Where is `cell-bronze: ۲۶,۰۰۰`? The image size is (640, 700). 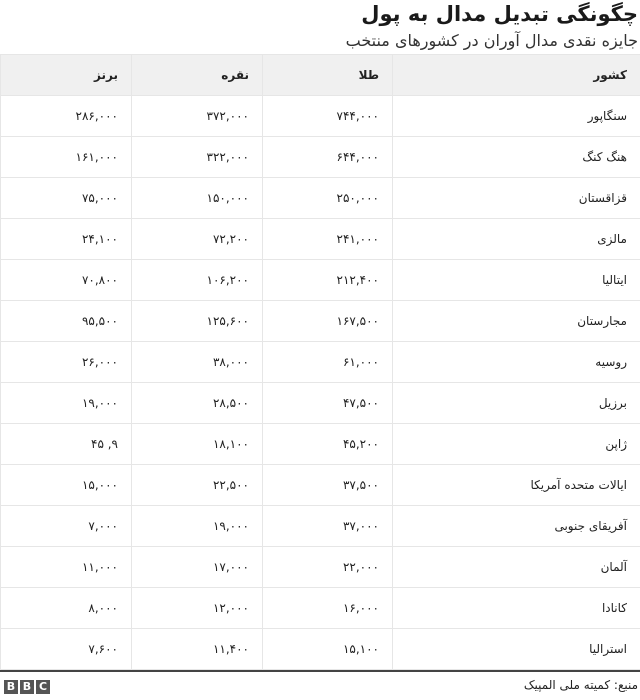
cell-bronze: ۲۶,۰۰۰ is located at coordinates (66, 362).